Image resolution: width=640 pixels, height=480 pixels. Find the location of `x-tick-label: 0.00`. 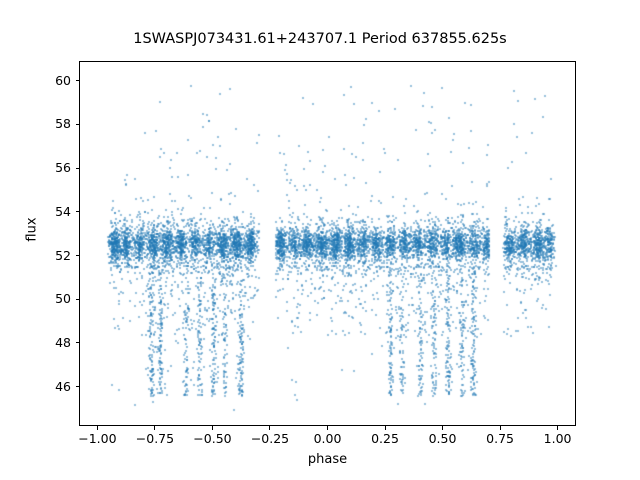

x-tick-label: 0.00 is located at coordinates (327, 438).